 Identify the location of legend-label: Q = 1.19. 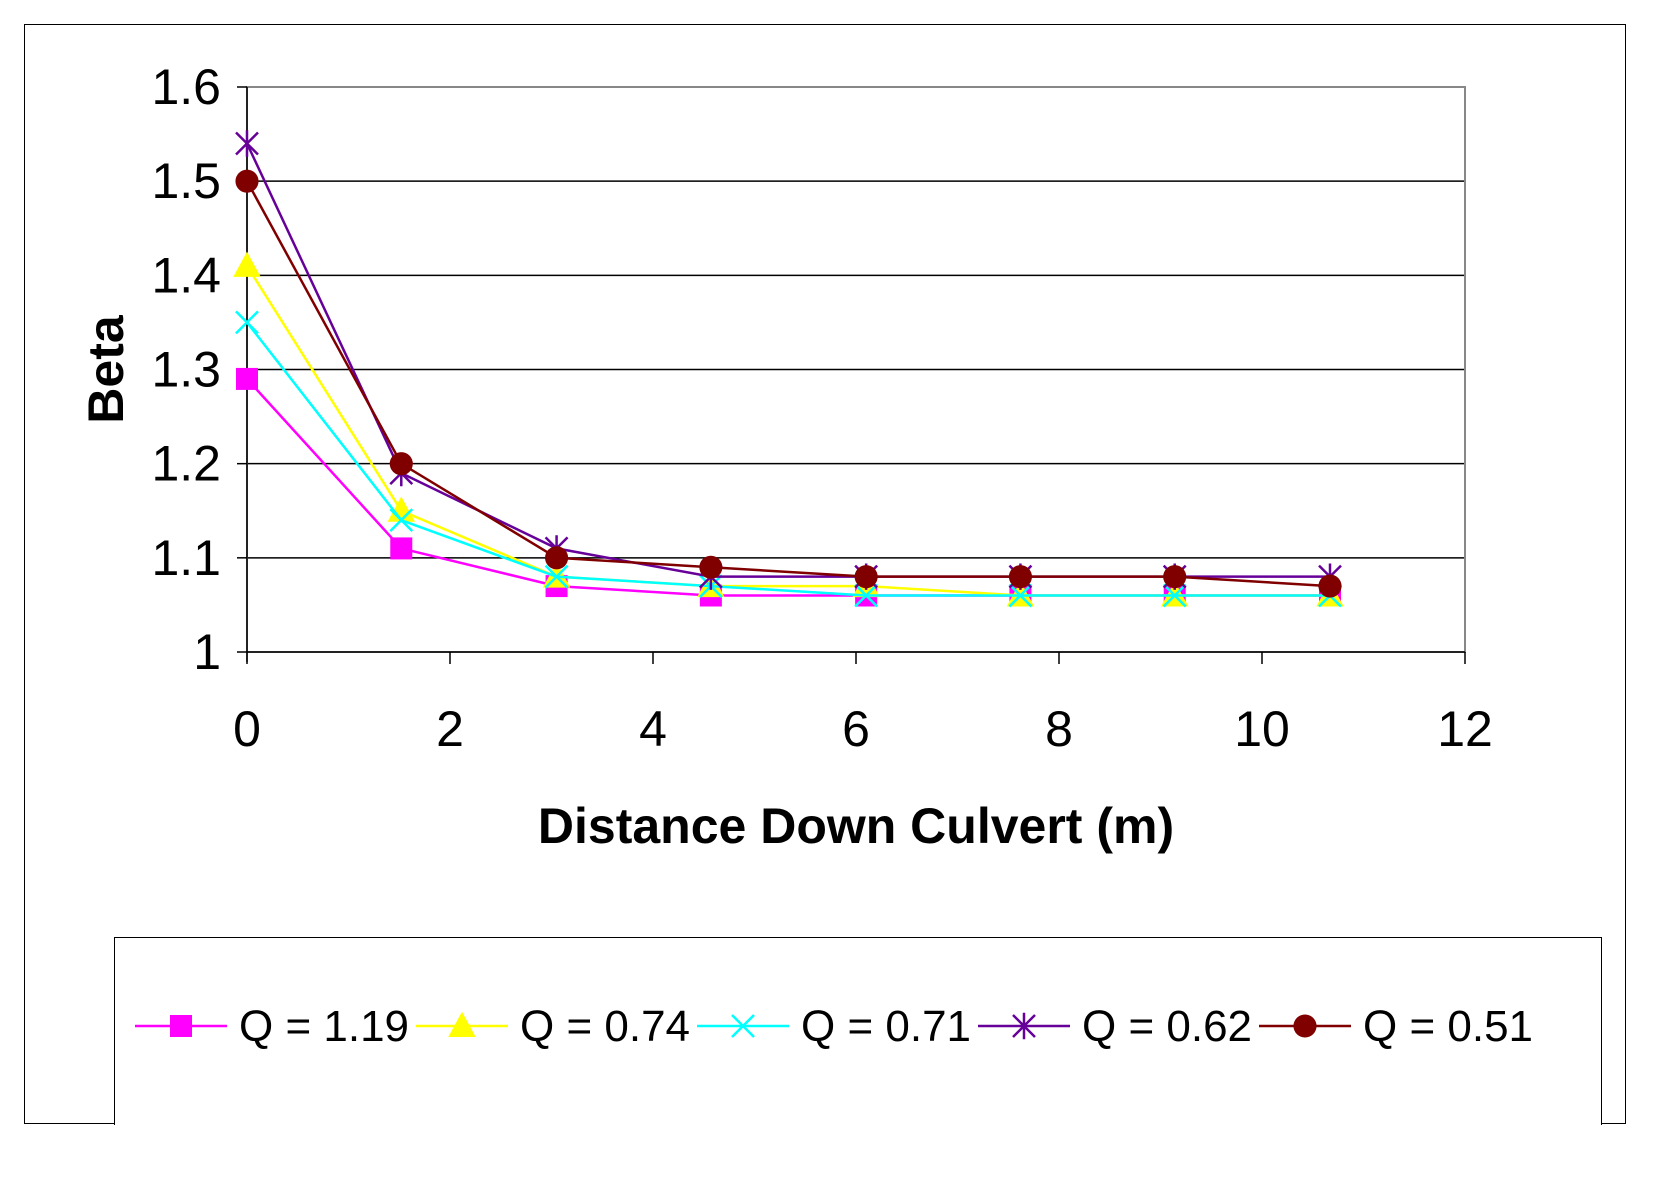
(324, 1026).